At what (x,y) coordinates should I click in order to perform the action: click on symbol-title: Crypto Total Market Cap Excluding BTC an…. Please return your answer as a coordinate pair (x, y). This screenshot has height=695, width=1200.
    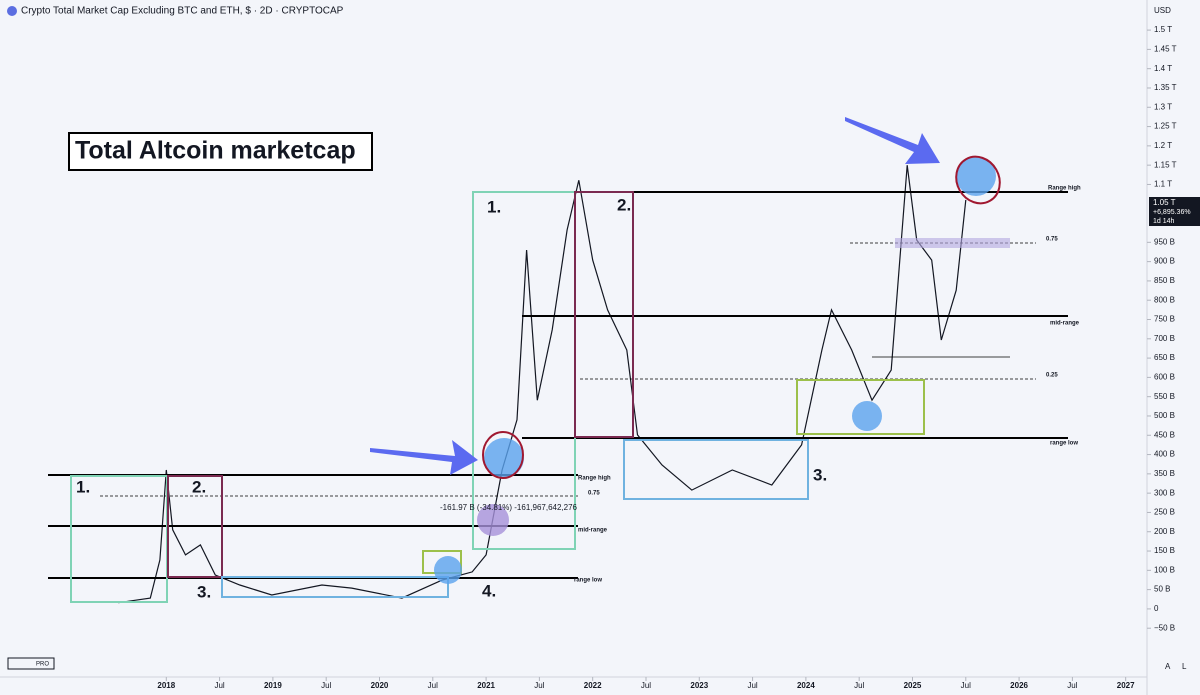
    Looking at the image, I should click on (182, 11).